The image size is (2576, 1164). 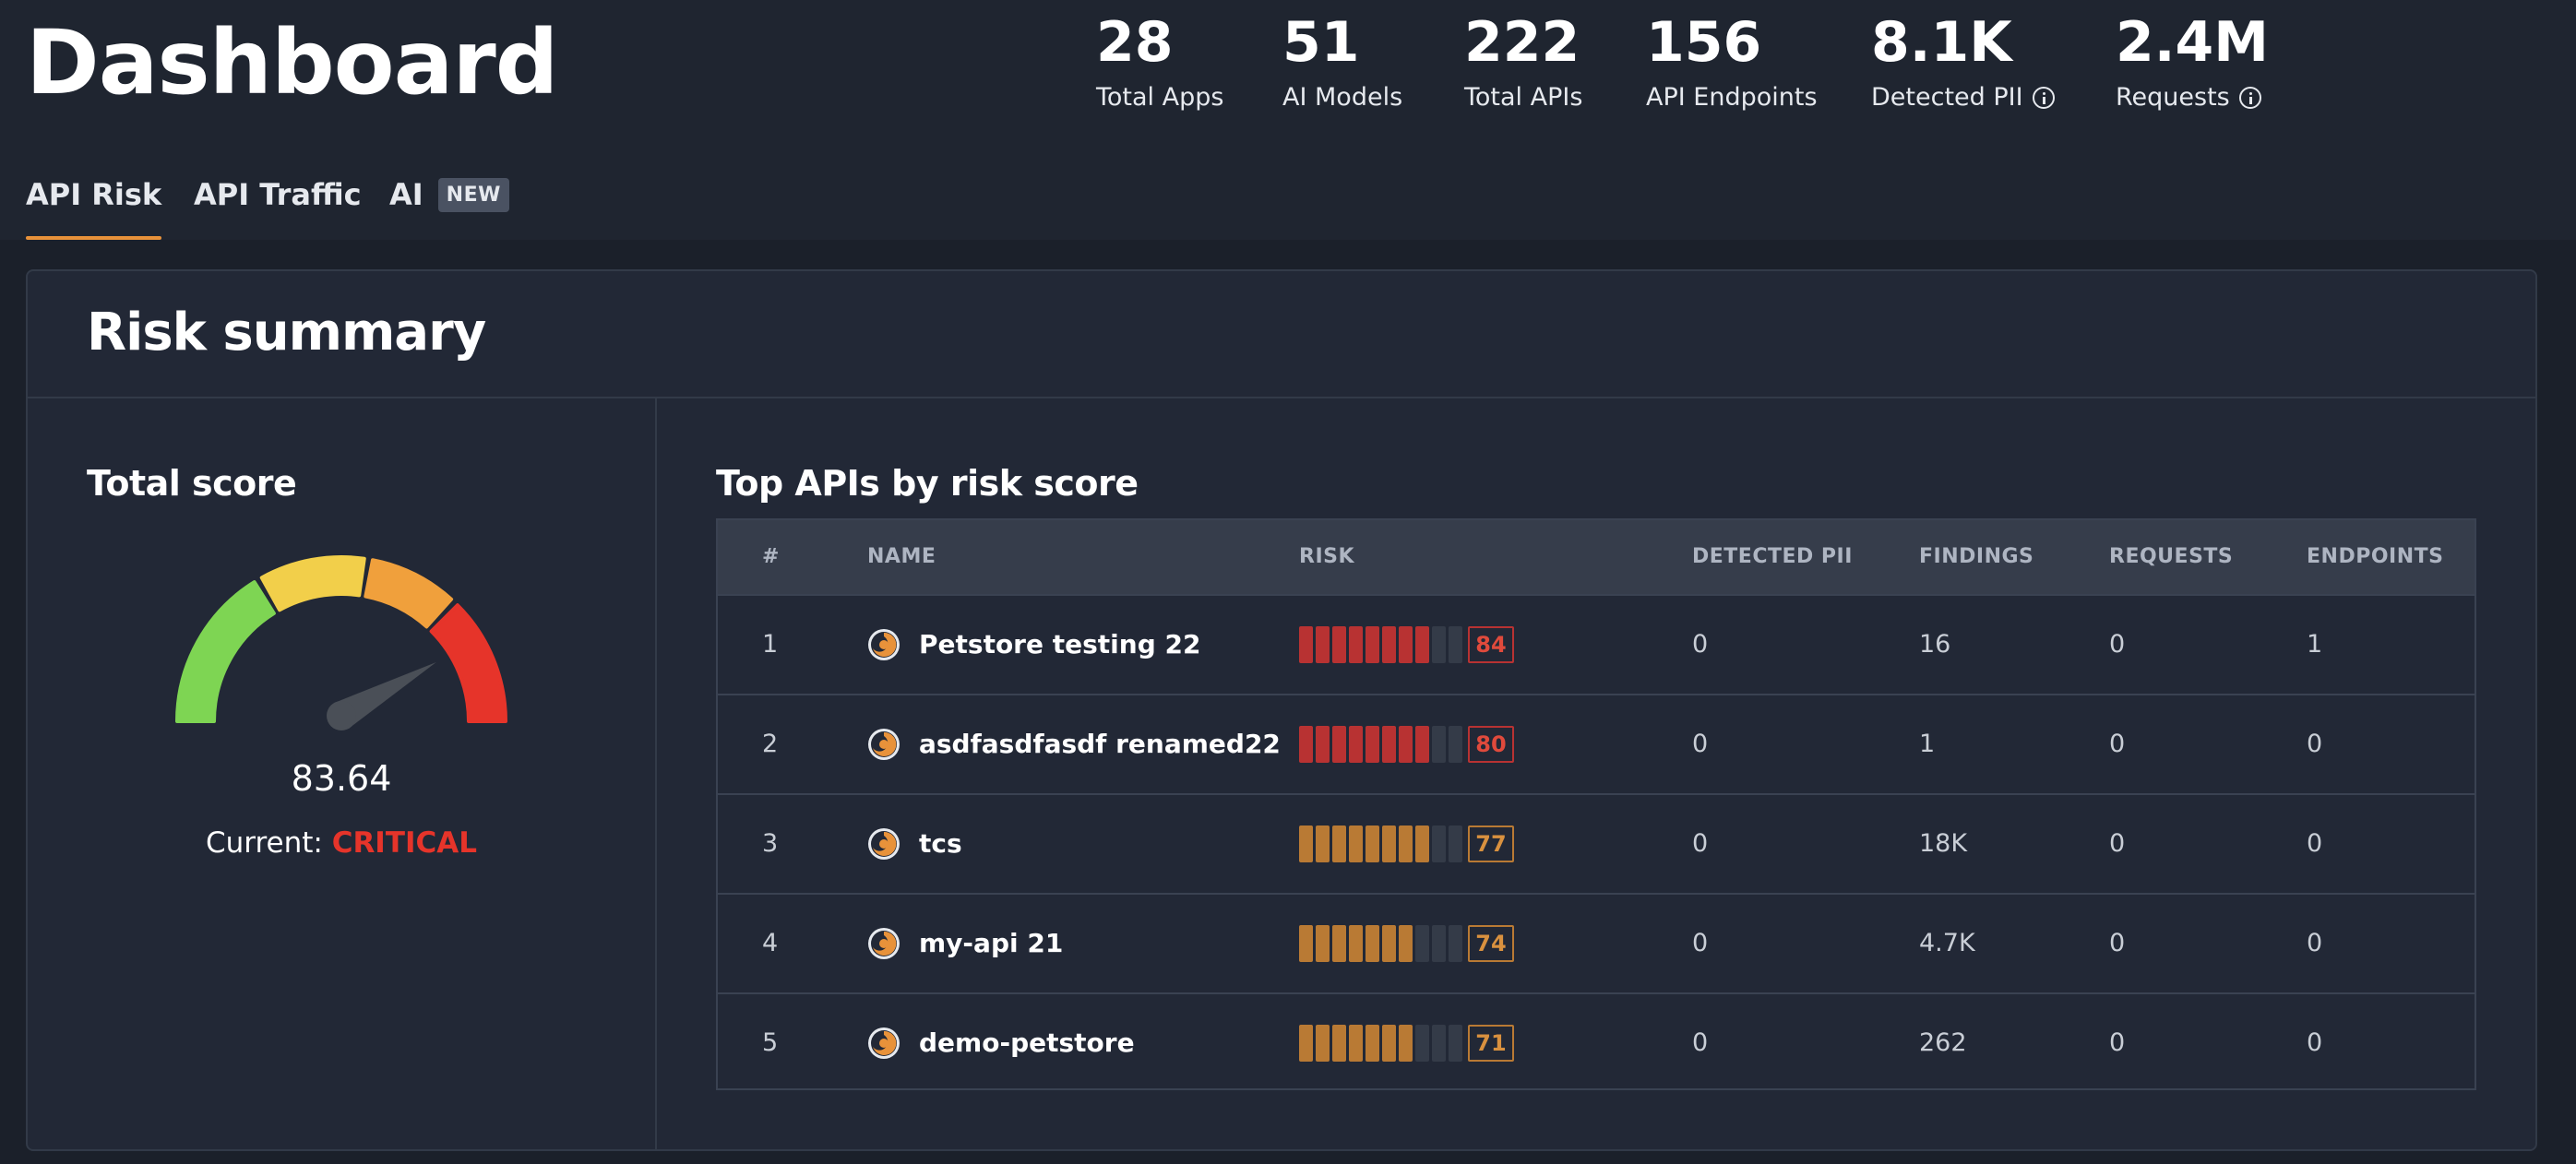 I want to click on api-name: my-api 21, so click(x=992, y=943).